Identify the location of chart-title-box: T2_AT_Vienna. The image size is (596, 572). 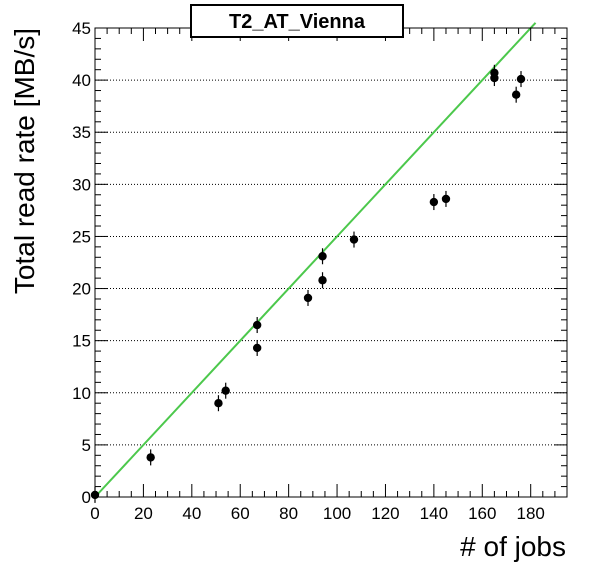
(297, 21).